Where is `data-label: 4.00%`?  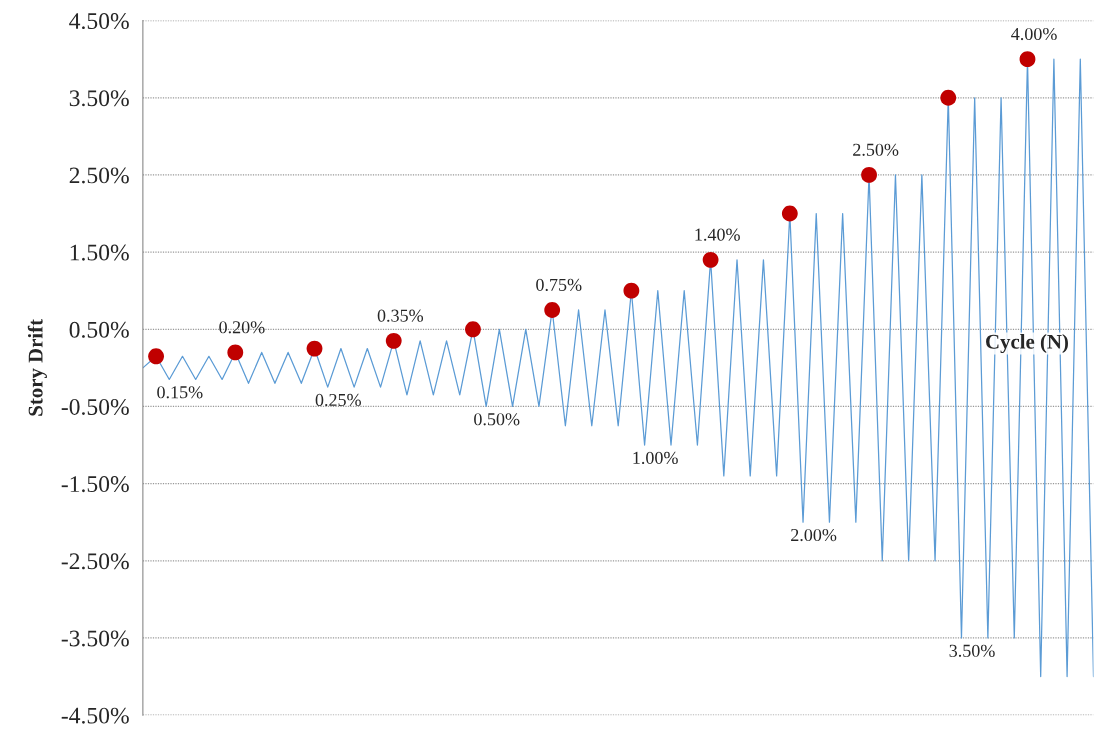 data-label: 4.00% is located at coordinates (1034, 34).